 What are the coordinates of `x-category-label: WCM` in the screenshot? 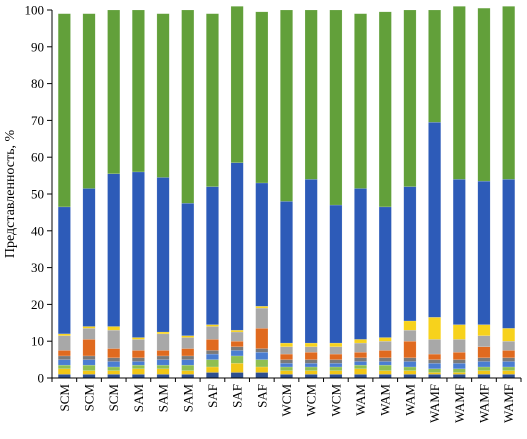 It's located at (286, 400).